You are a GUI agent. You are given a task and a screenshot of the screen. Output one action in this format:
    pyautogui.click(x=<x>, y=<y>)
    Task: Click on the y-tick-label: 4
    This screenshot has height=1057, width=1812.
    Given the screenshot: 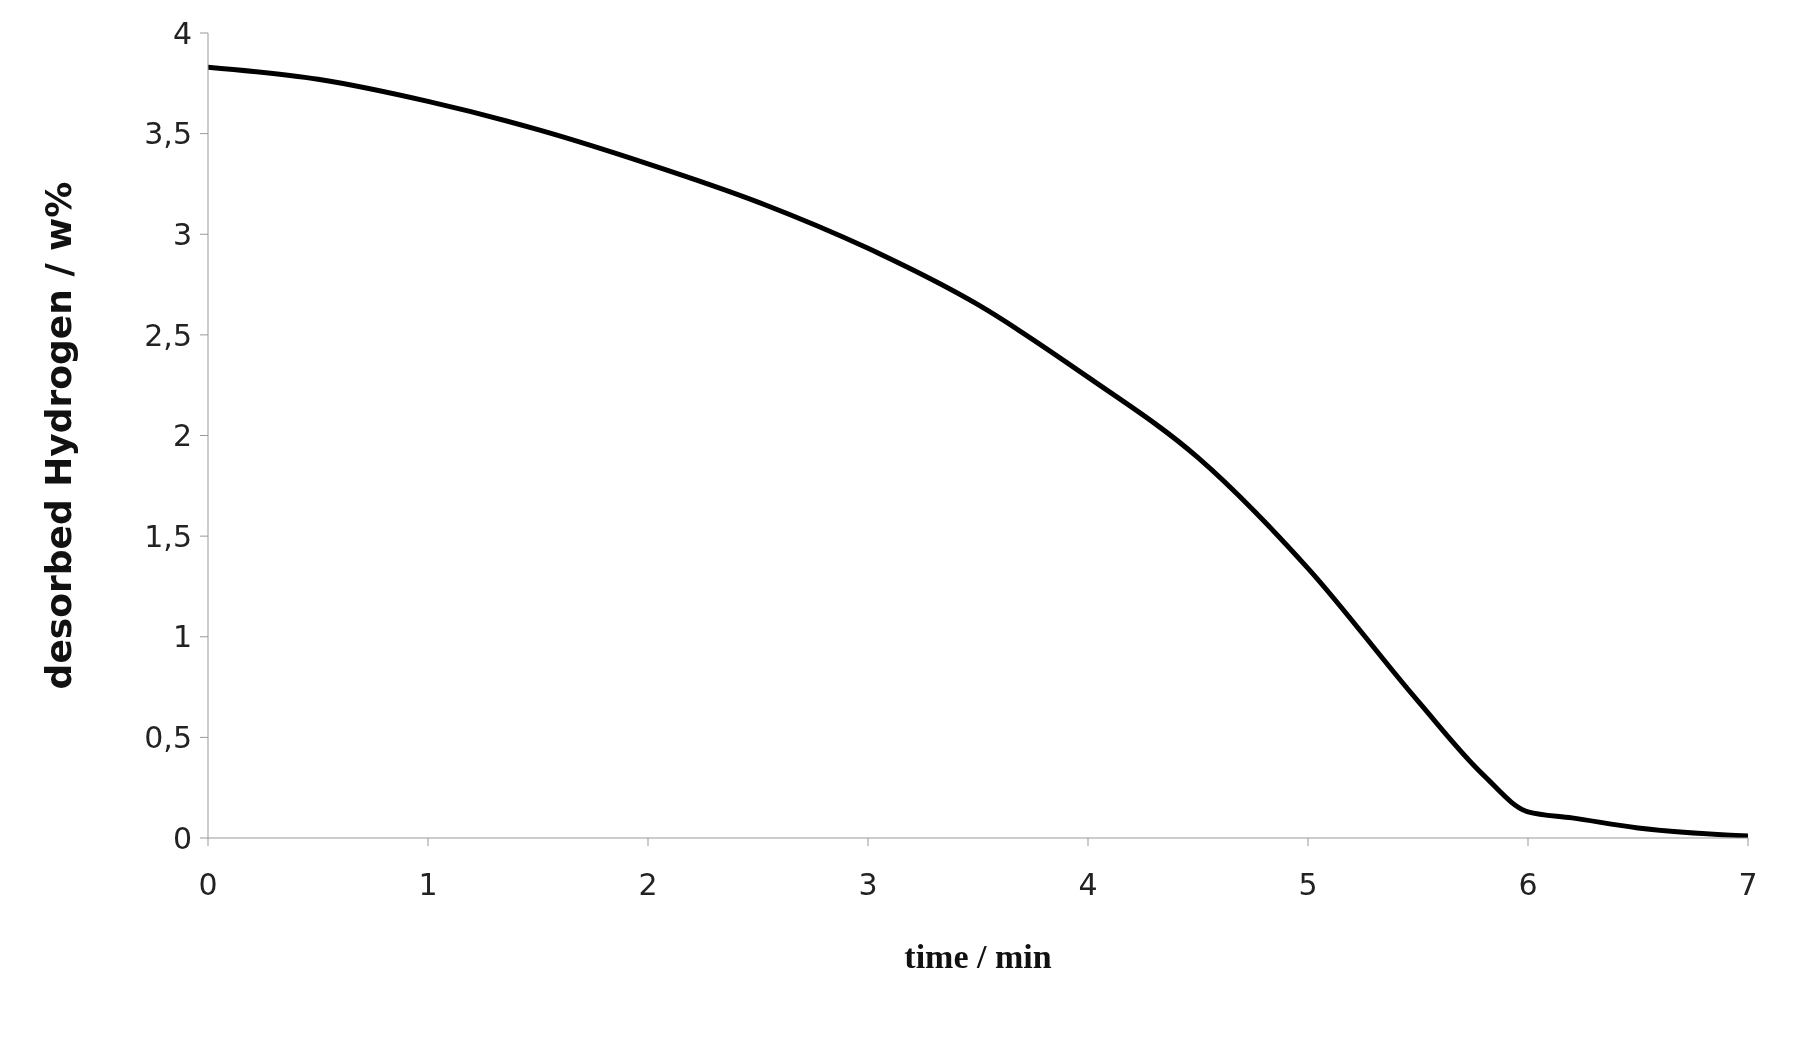 What is the action you would take?
    pyautogui.click(x=182, y=33)
    